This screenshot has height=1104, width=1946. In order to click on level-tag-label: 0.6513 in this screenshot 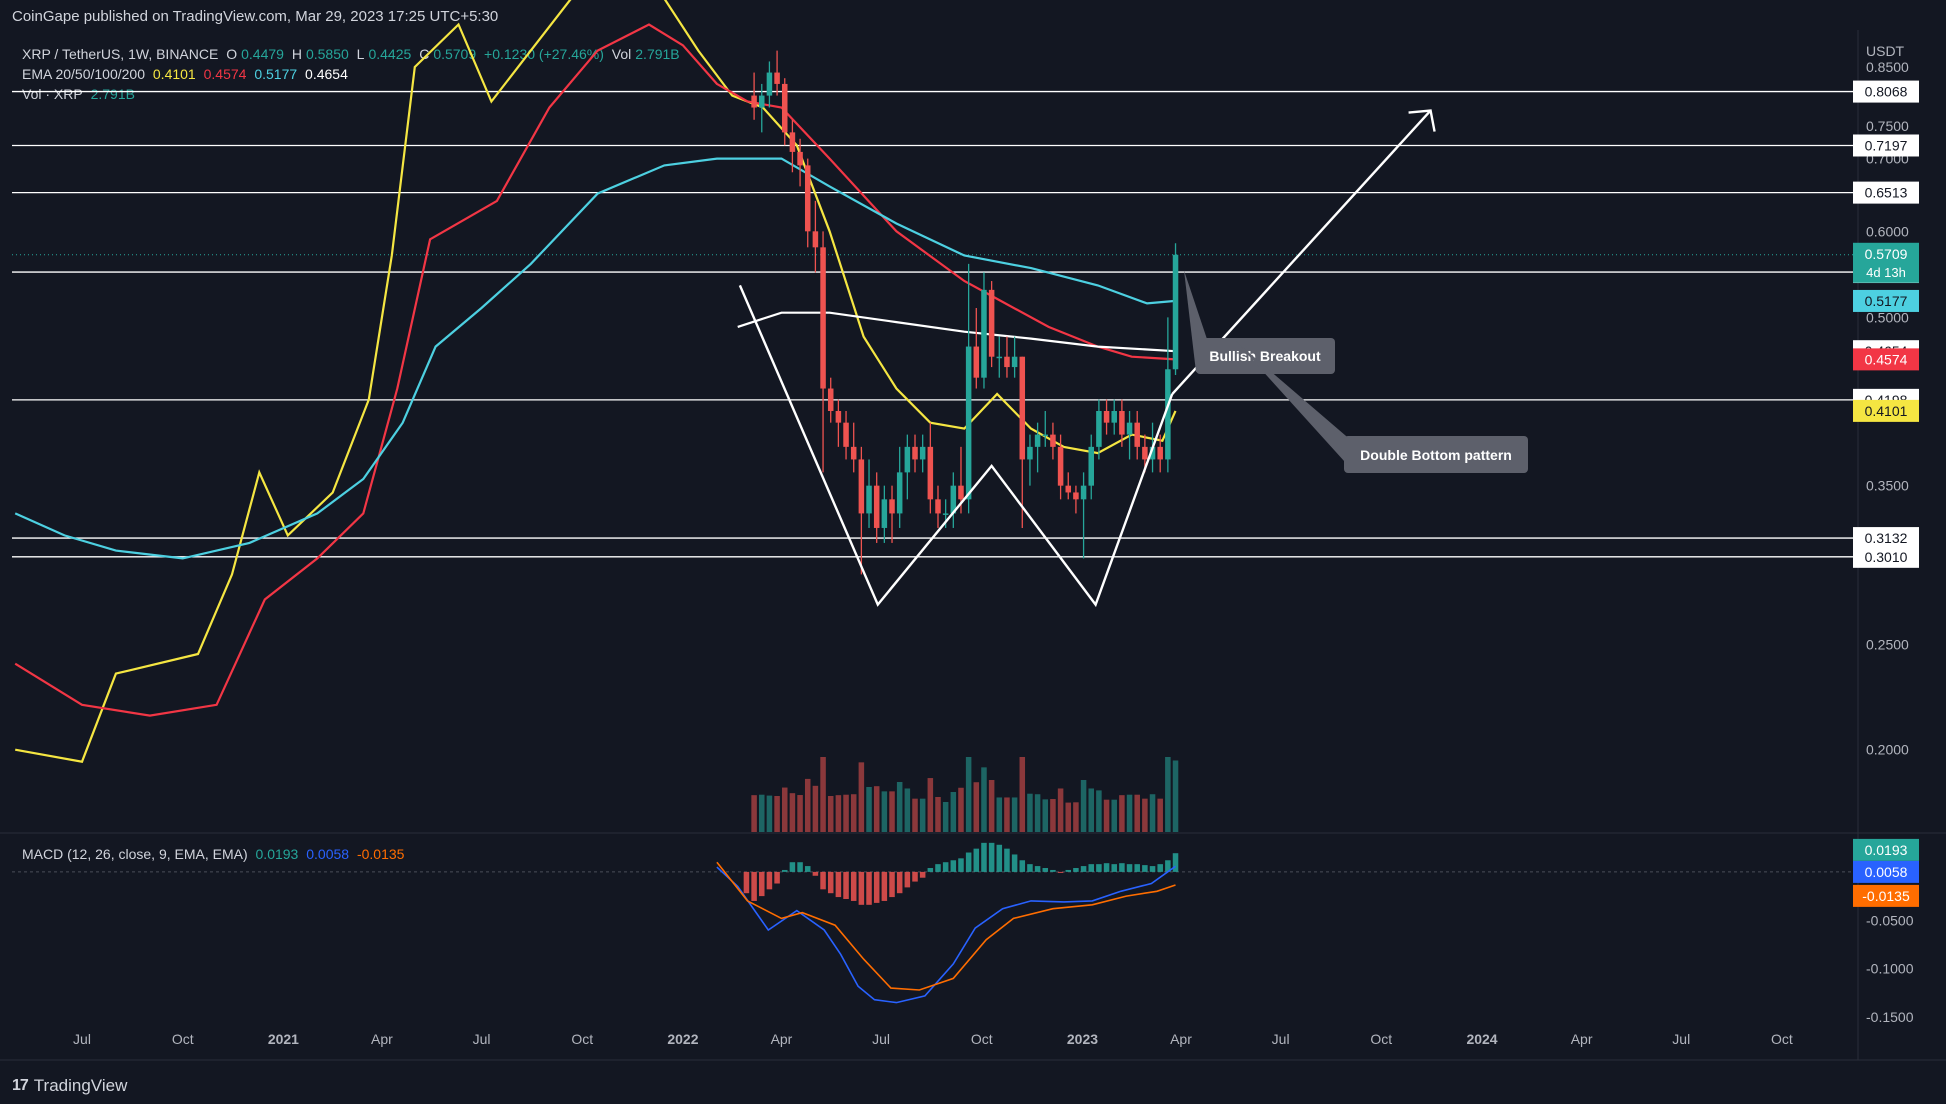, I will do `click(1886, 193)`.